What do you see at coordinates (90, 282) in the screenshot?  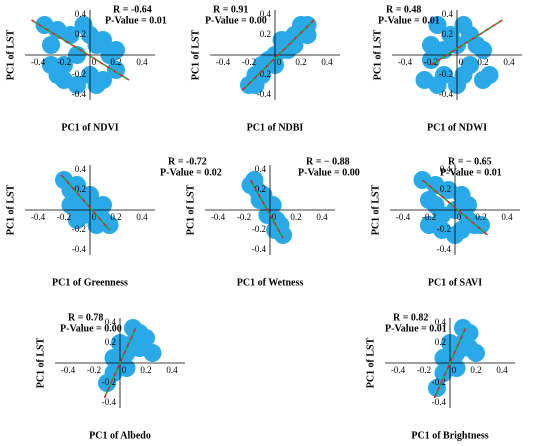 I see `x-axis-label: PC1 of Greenness` at bounding box center [90, 282].